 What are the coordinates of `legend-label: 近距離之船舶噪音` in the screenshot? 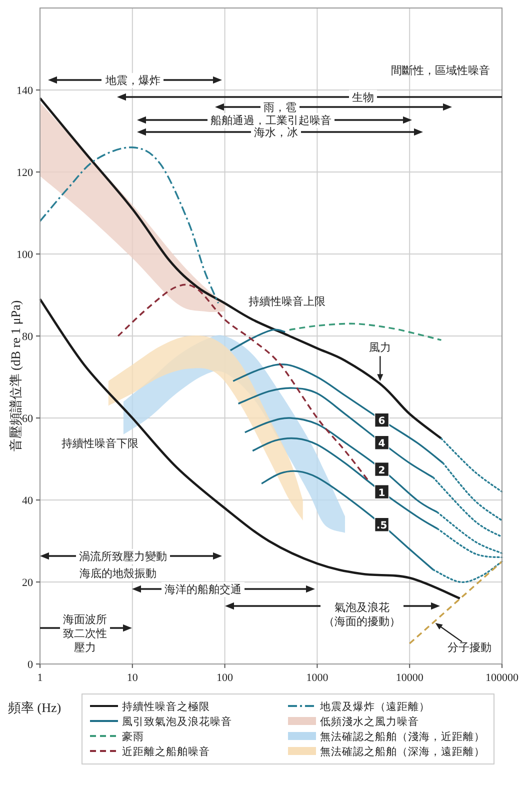 It's located at (166, 751).